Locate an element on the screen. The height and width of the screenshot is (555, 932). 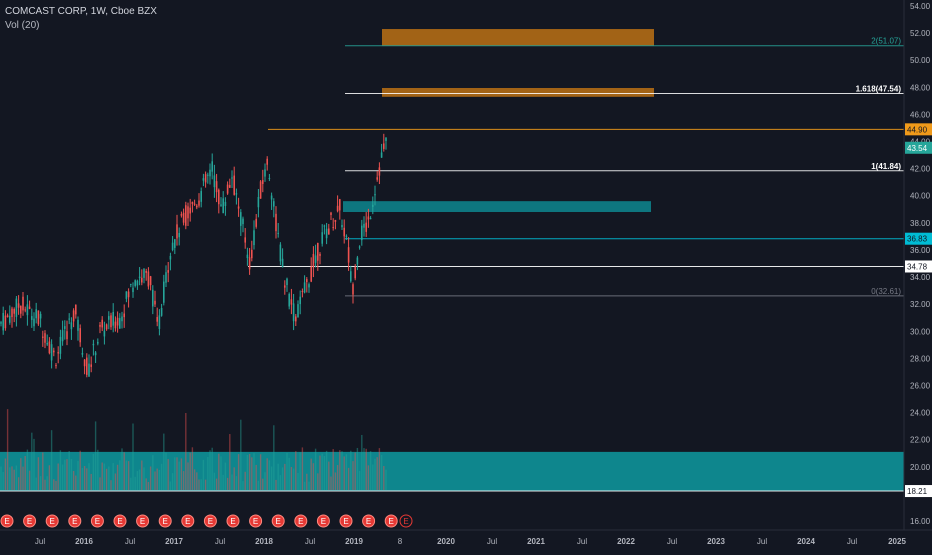
volume-ma-band is located at coordinates (452, 471).